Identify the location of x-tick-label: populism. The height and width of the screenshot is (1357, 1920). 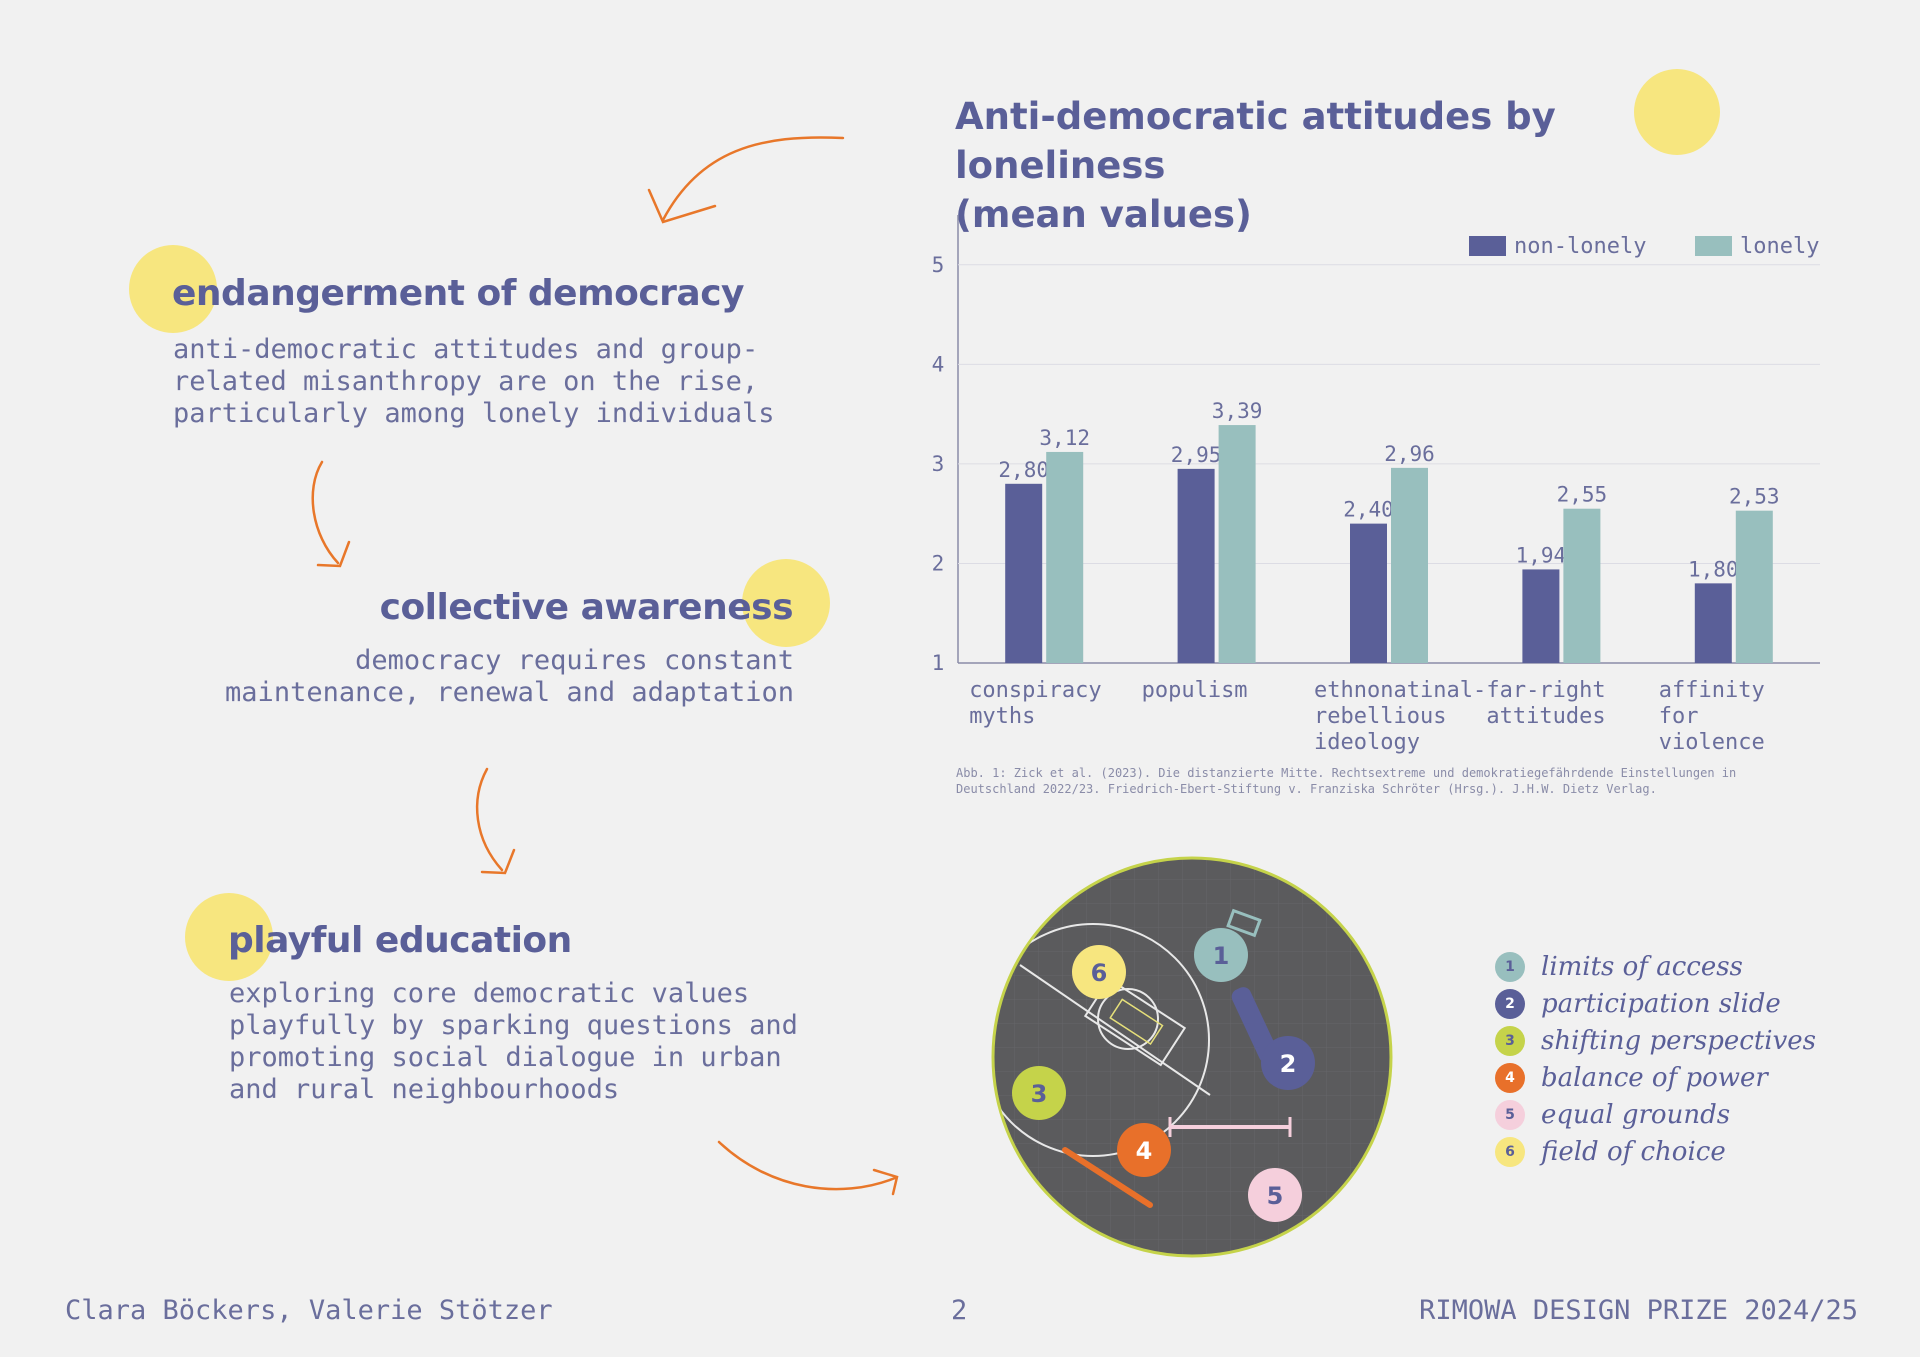
(1195, 690).